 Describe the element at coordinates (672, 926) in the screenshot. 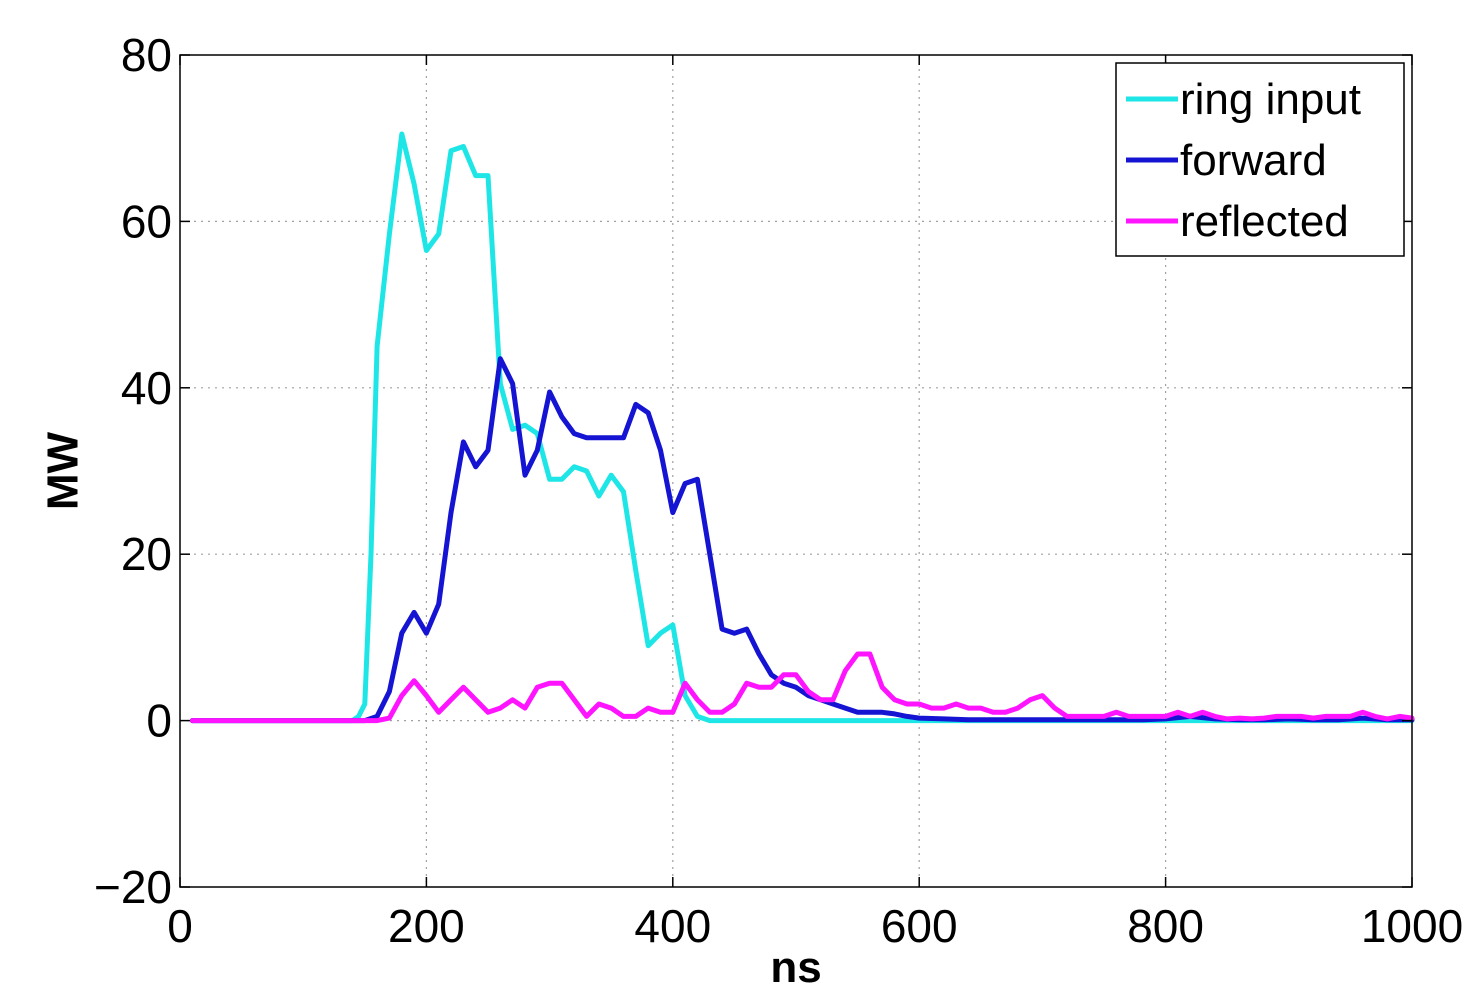

I see `x-tick-label: 400` at that location.